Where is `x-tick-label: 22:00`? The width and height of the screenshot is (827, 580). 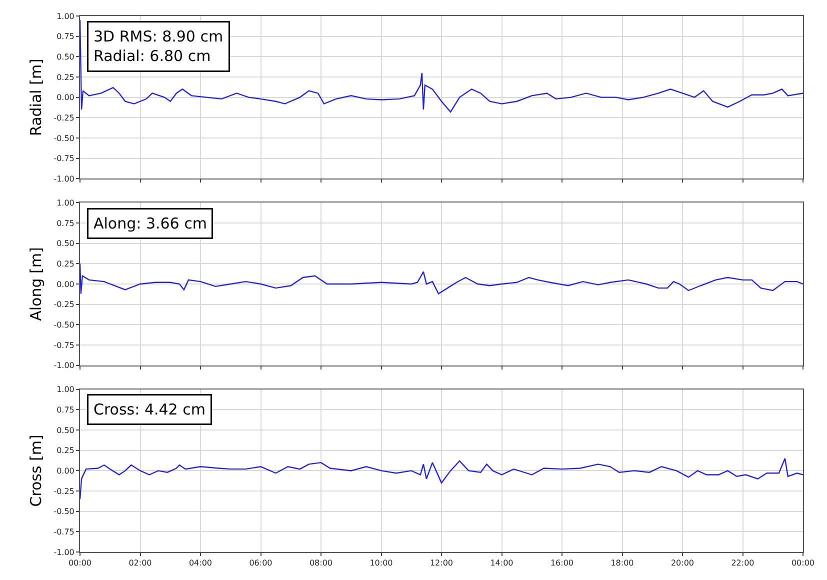 x-tick-label: 22:00 is located at coordinates (742, 563).